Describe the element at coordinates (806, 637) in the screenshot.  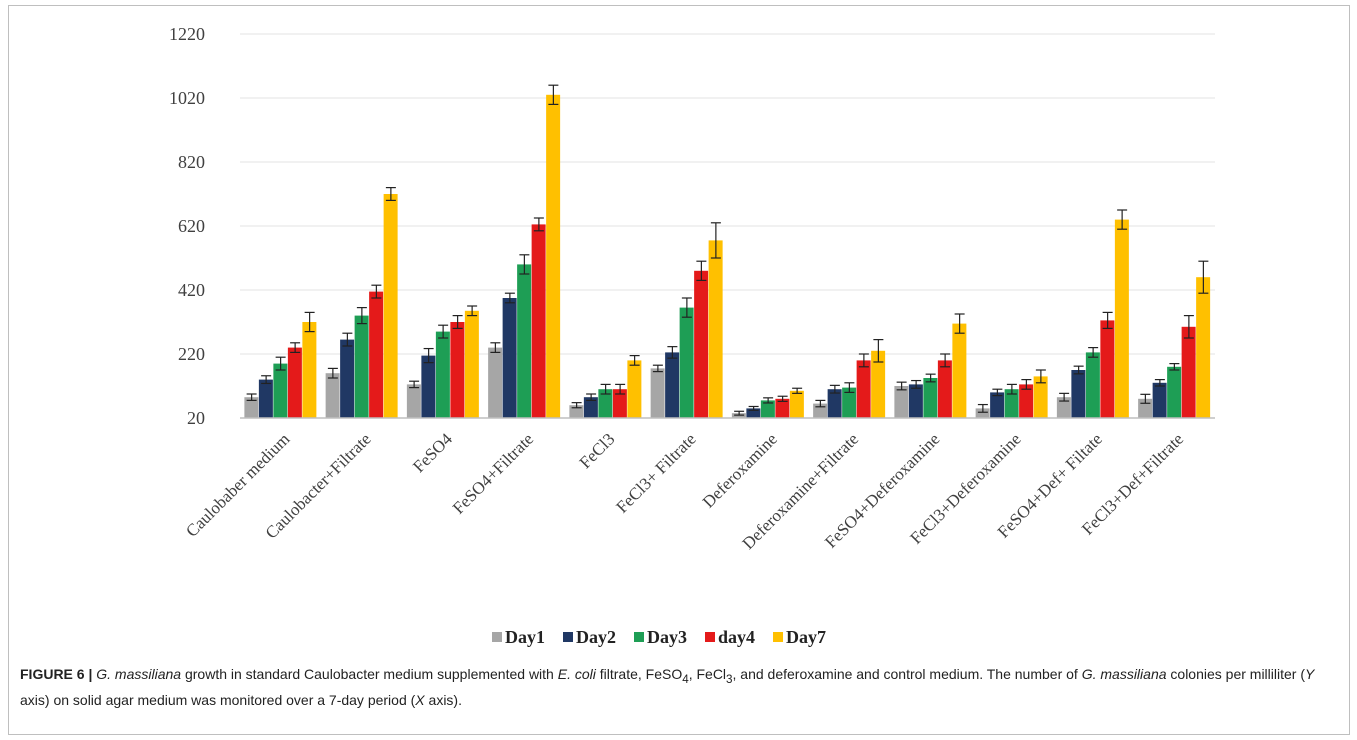
I see `legend-label: Day7` at that location.